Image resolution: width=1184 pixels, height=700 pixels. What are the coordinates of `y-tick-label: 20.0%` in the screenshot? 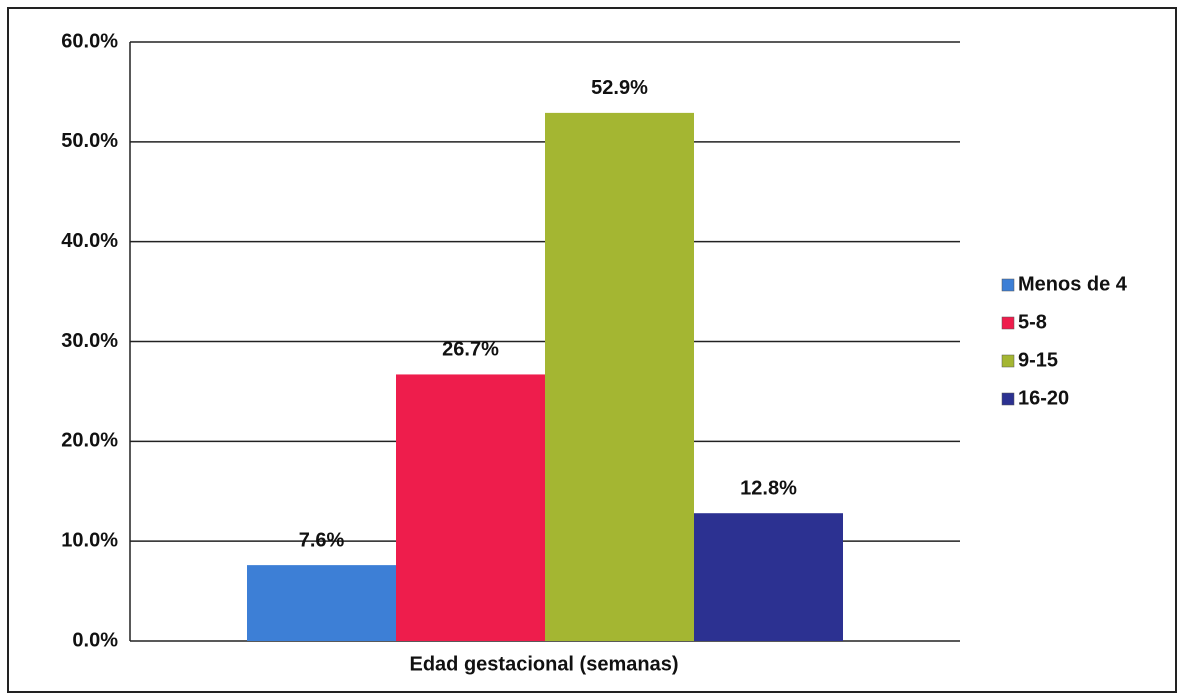 It's located at (89, 441).